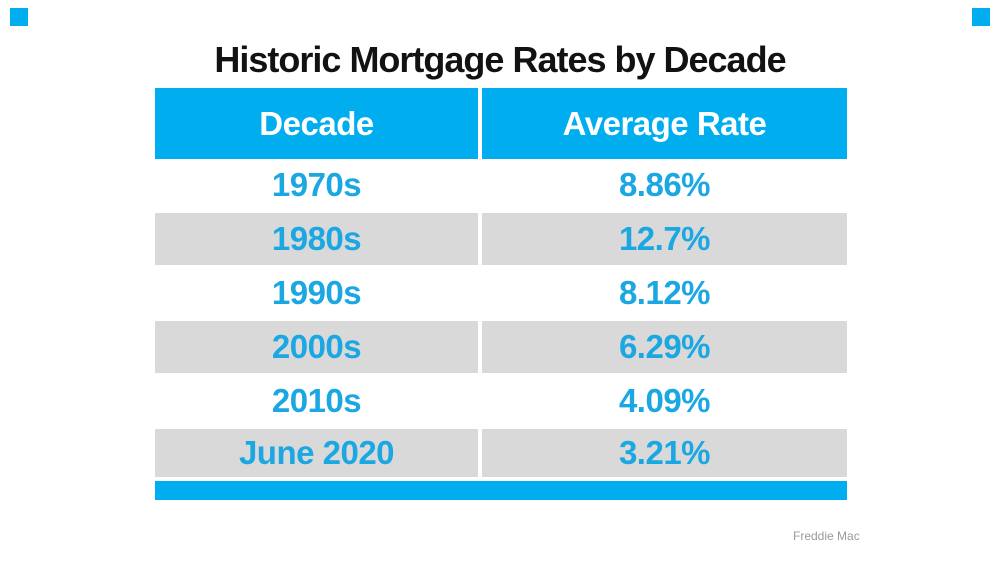 The height and width of the screenshot is (563, 1000). What do you see at coordinates (501, 401) in the screenshot?
I see `table-row: 2010s 4.09%` at bounding box center [501, 401].